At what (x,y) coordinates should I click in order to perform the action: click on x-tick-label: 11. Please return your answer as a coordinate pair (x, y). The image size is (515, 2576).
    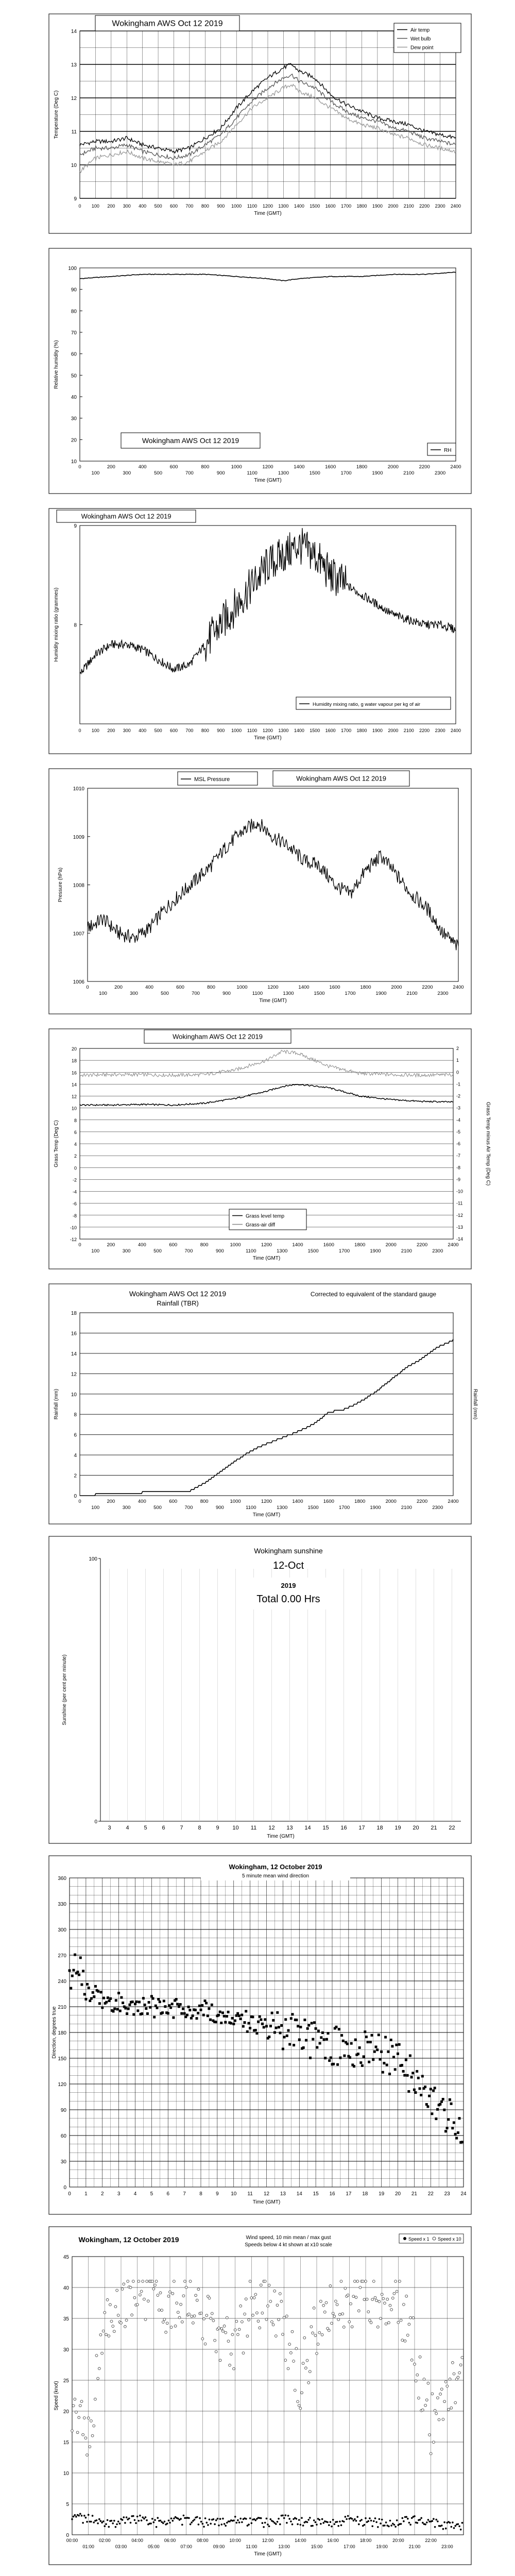
    Looking at the image, I should click on (250, 2194).